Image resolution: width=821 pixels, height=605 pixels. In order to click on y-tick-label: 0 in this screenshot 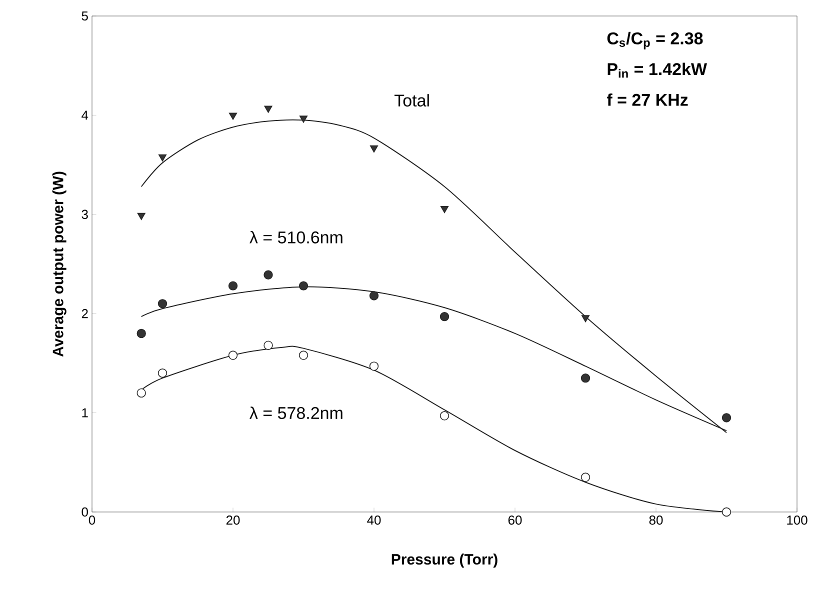, I will do `click(85, 512)`.